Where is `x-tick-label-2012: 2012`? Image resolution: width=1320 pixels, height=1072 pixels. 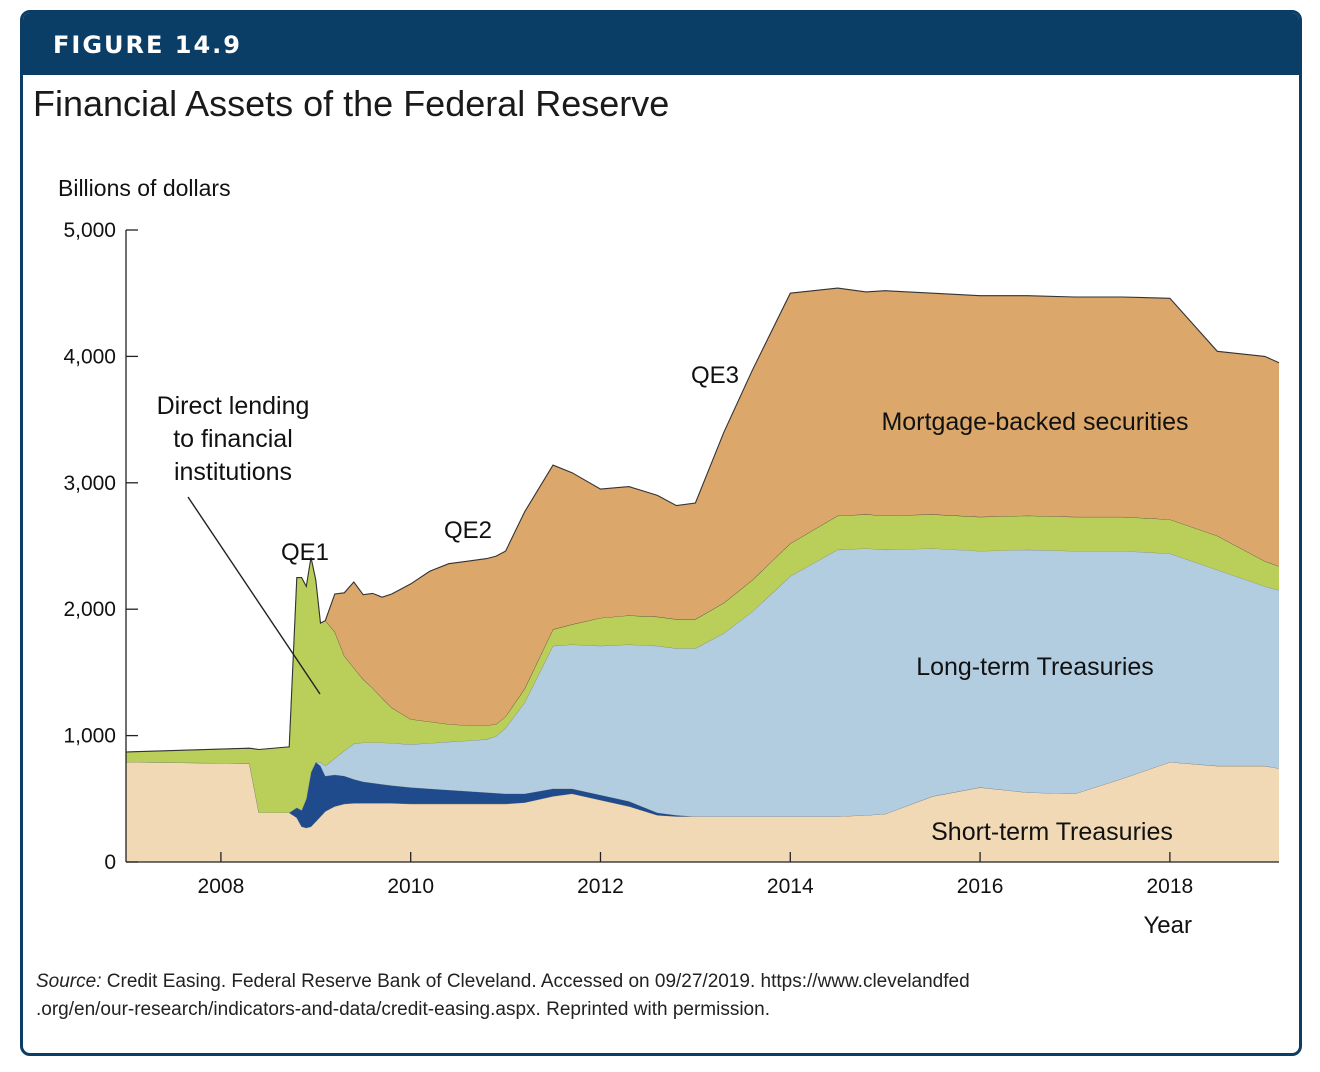
x-tick-label-2012: 2012 is located at coordinates (600, 886).